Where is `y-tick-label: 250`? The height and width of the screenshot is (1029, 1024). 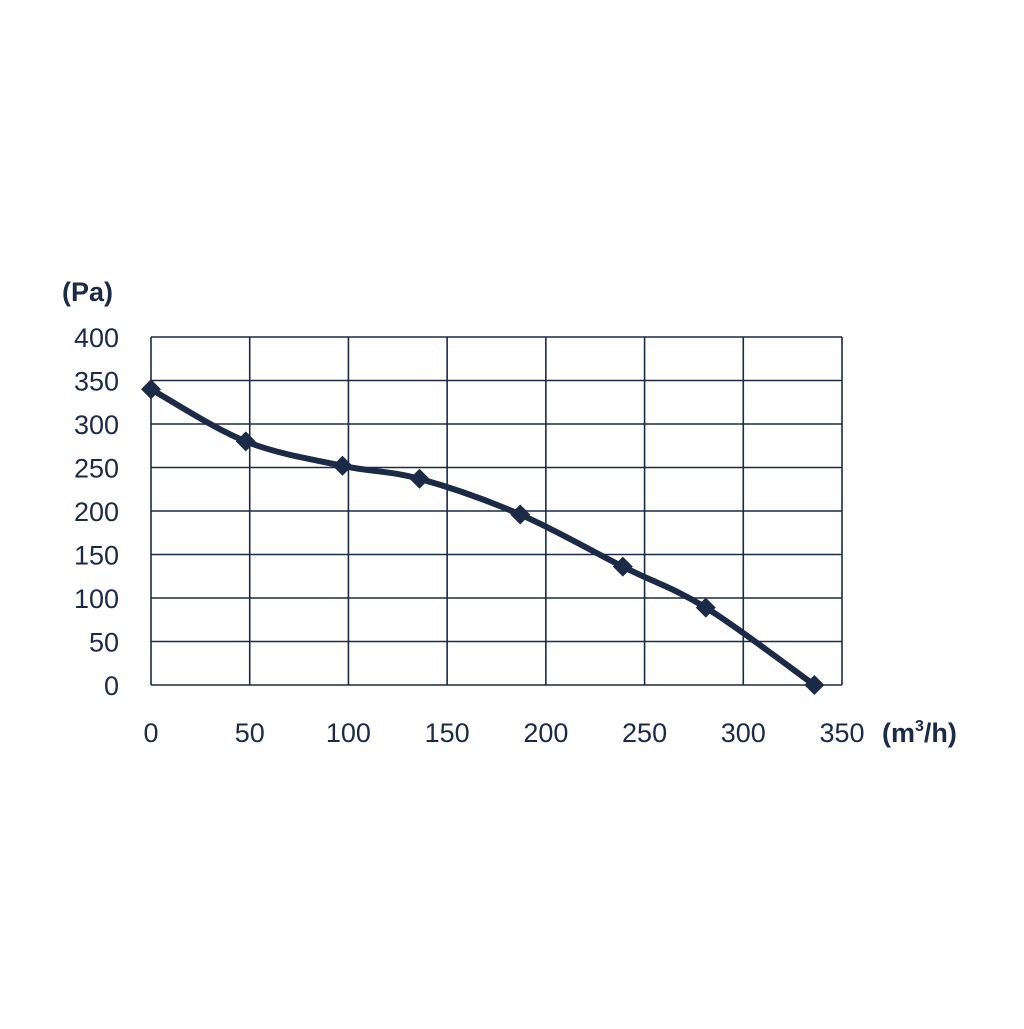
y-tick-label: 250 is located at coordinates (96, 469).